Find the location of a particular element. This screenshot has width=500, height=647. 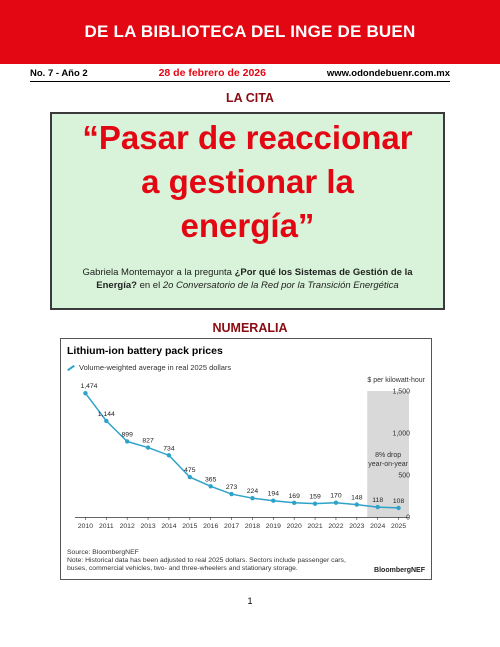

x-tick-label: 2019 is located at coordinates (273, 526).